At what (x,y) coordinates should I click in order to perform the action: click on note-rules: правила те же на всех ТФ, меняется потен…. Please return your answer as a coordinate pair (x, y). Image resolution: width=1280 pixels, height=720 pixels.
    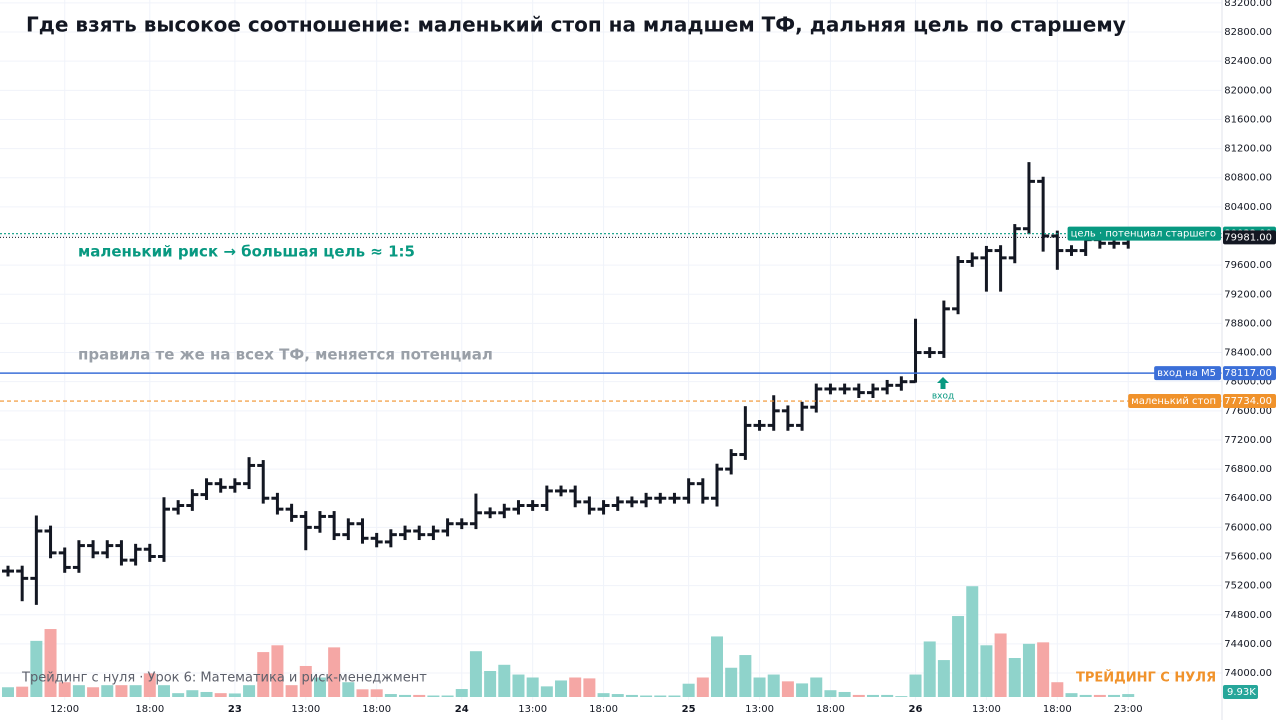
    Looking at the image, I should click on (285, 355).